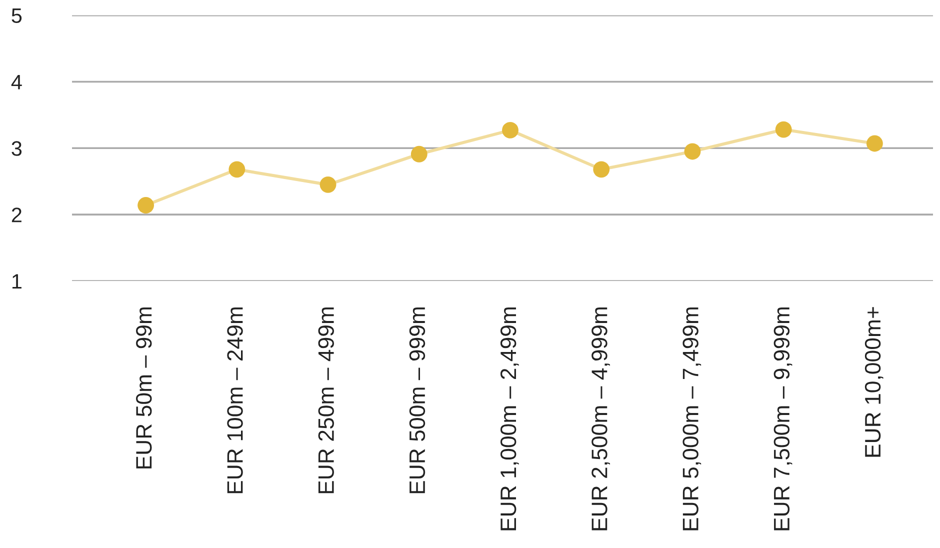 This screenshot has width=940, height=548. I want to click on y-tick-label: 5, so click(17, 16).